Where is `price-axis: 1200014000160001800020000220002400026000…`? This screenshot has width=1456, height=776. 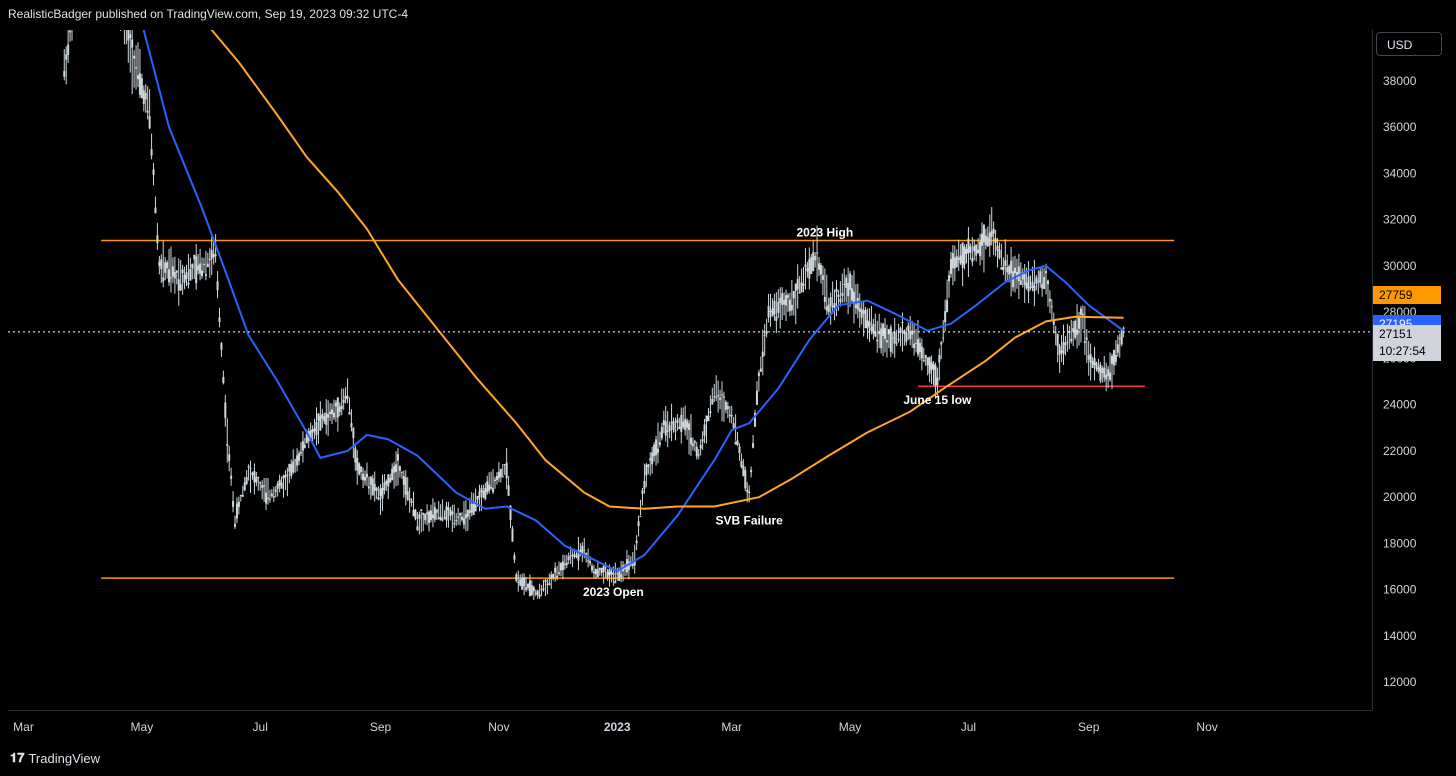
price-axis: 1200014000160001800020000220002400026000… is located at coordinates (1414, 370).